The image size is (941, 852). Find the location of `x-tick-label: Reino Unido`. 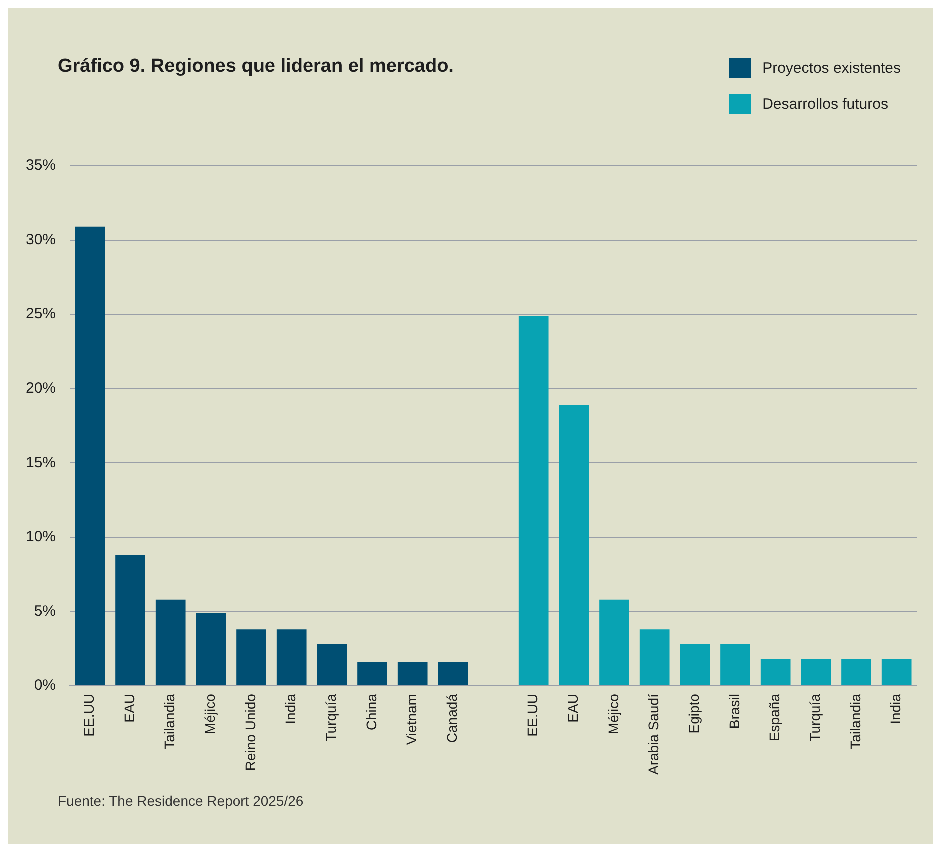

x-tick-label: Reino Unido is located at coordinates (250, 733).